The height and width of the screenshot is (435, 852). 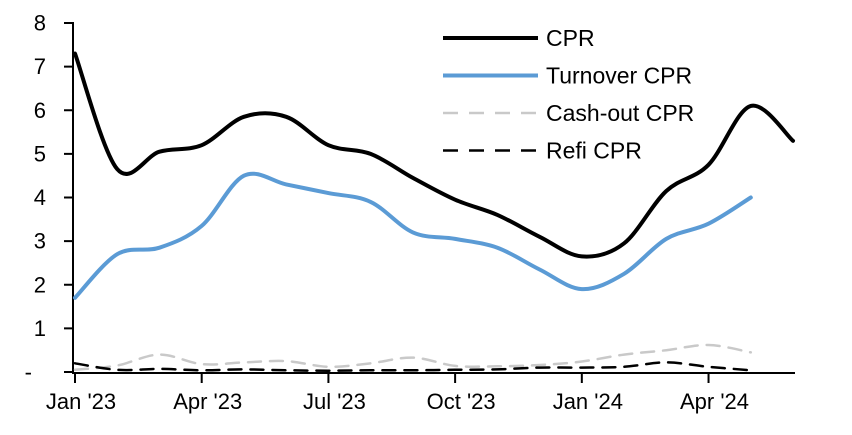 What do you see at coordinates (570, 38) in the screenshot?
I see `legend-label: CPR` at bounding box center [570, 38].